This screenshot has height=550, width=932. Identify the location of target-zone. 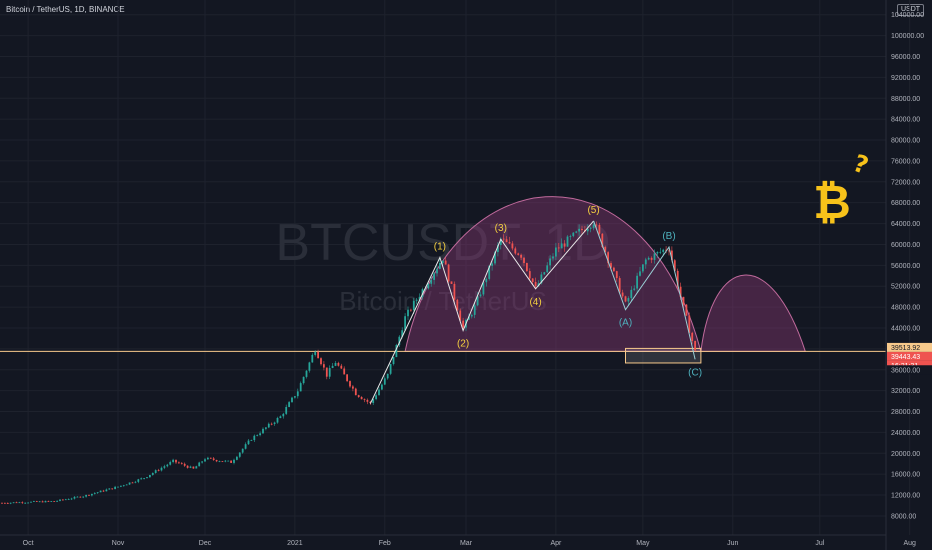
(663, 355).